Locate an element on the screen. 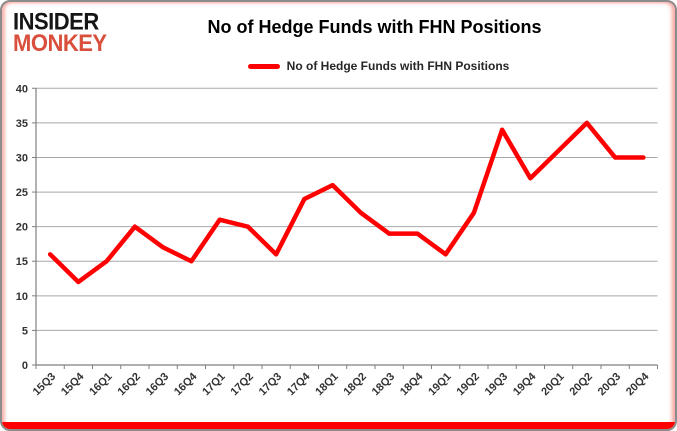 The height and width of the screenshot is (431, 677). logo-line1: INSIDER is located at coordinates (56, 21).